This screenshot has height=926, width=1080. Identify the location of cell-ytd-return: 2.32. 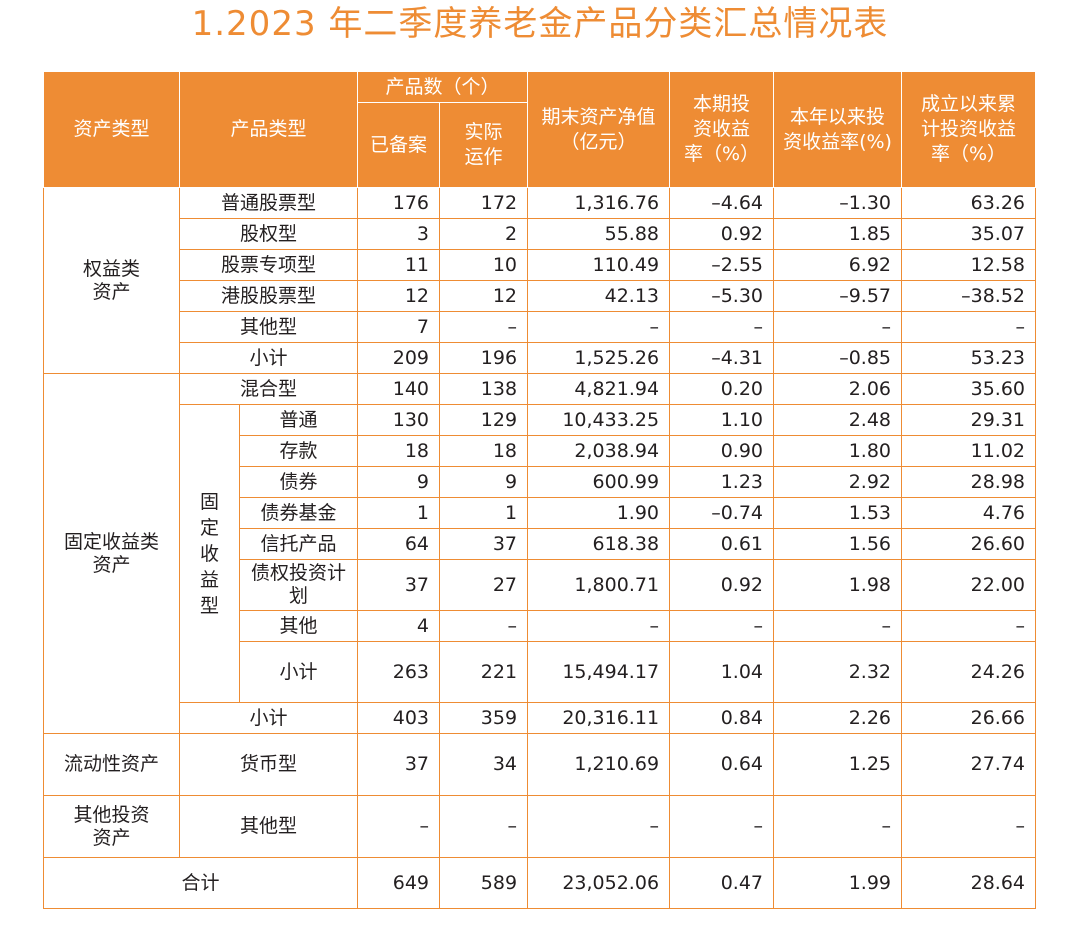
(838, 672).